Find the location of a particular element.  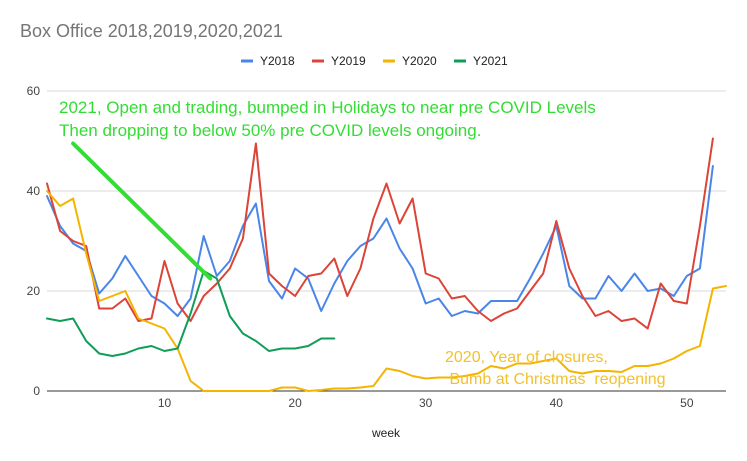

y-axis-ticks: 0 20 40 60 is located at coordinates (34, 241).